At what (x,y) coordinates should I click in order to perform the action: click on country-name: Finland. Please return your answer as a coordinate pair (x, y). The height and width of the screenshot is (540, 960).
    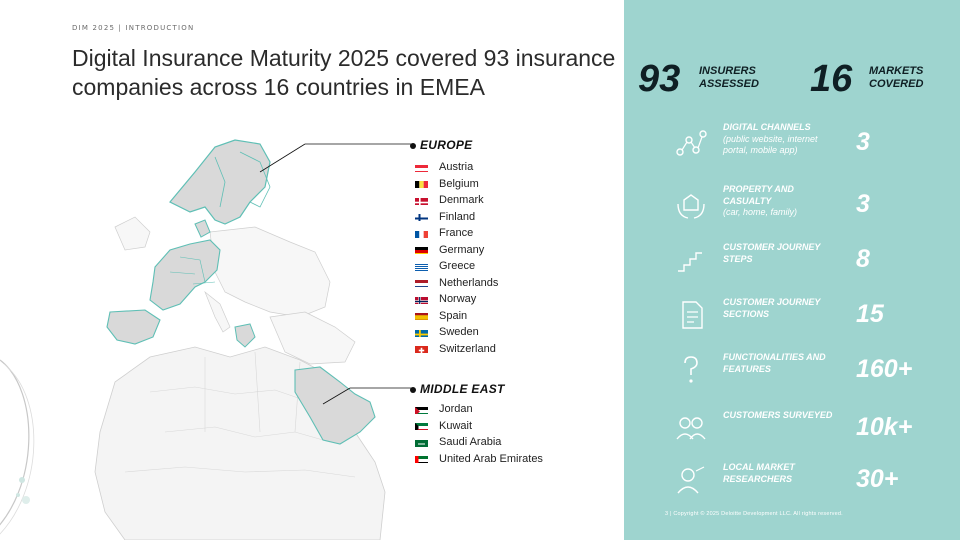
    Looking at the image, I should click on (457, 216).